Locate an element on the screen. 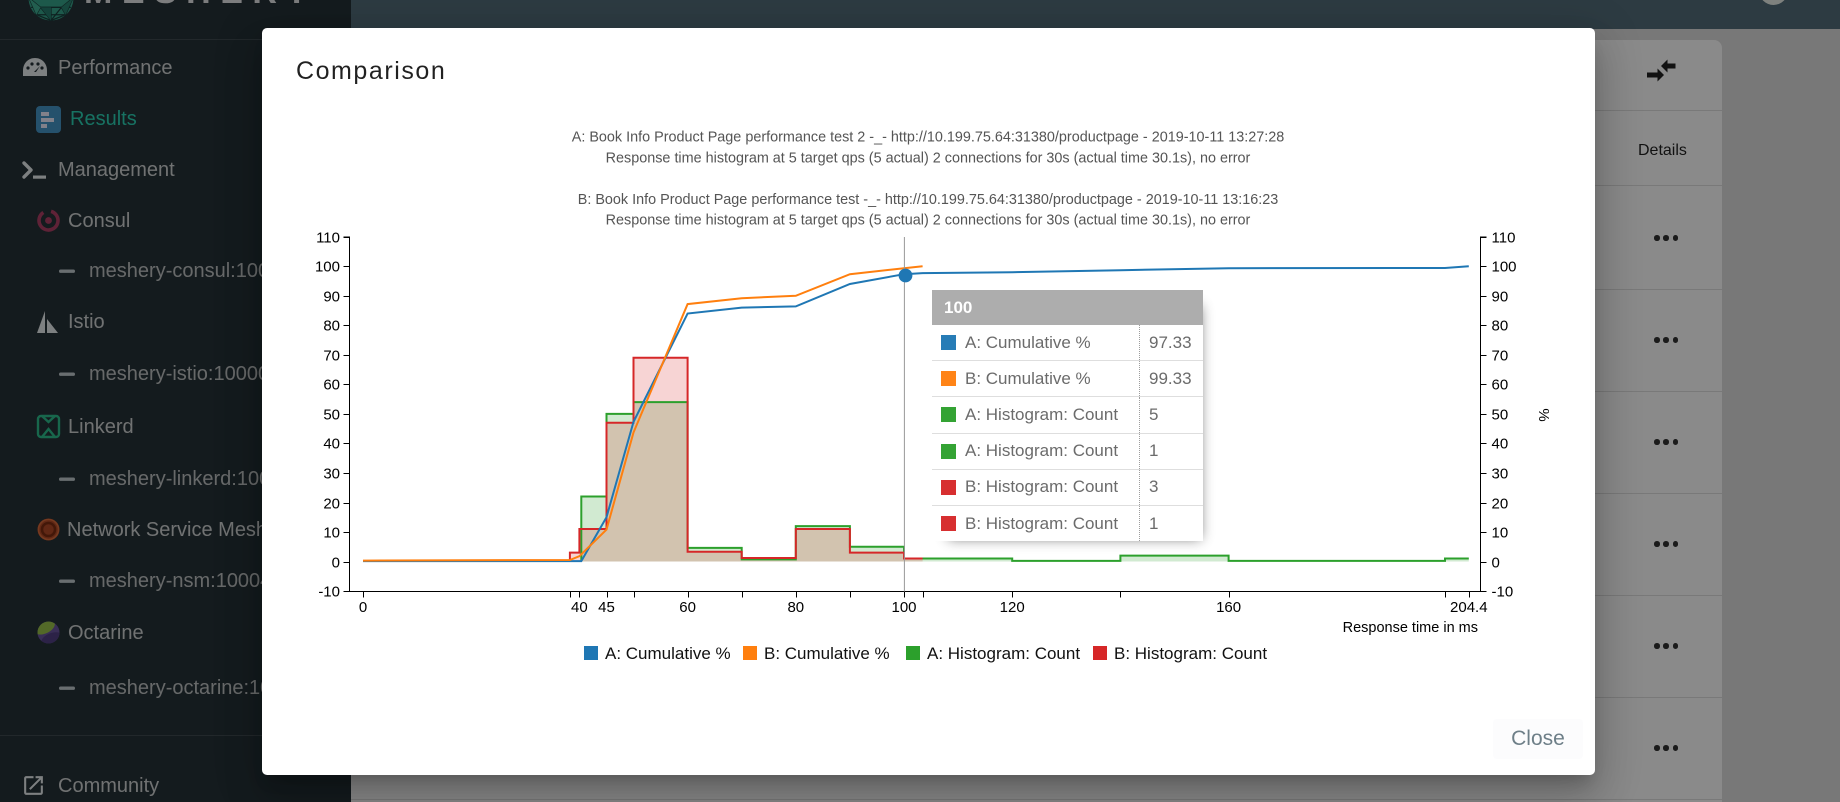 Image resolution: width=1840 pixels, height=802 pixels. svg-text: 204.4 is located at coordinates (1469, 607).